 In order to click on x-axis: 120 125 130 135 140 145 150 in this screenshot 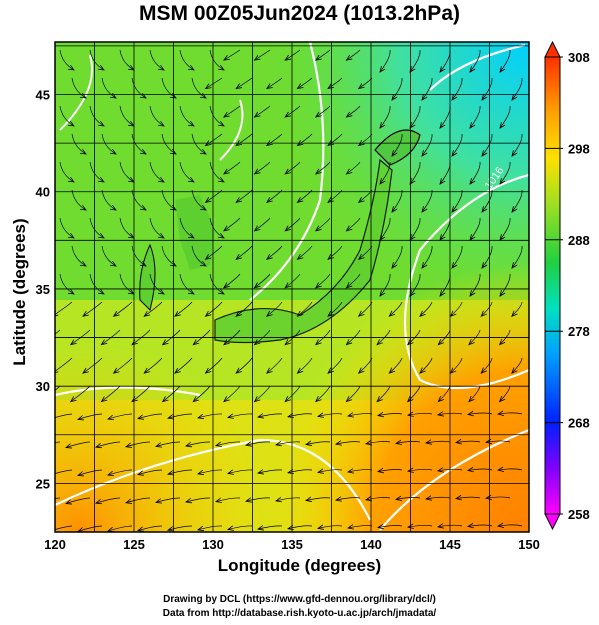, I will do `click(292, 544)`.